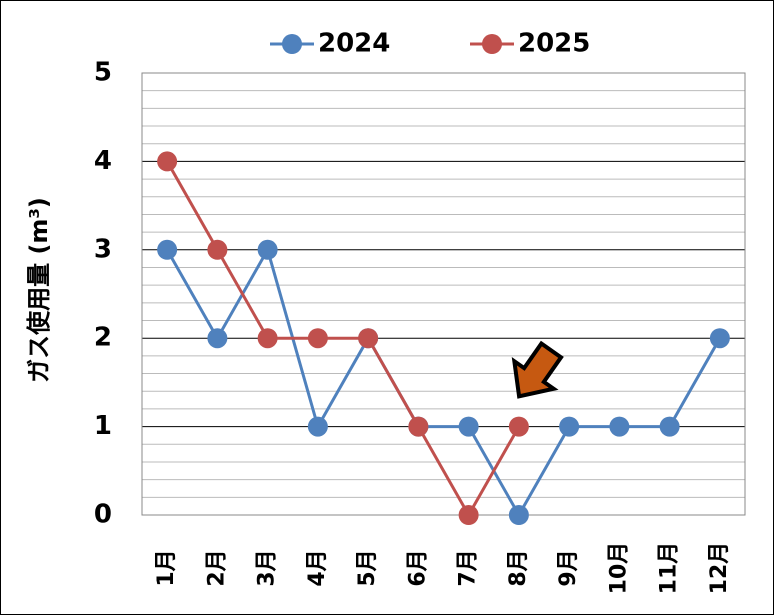 This screenshot has height=615, width=774. I want to click on x-tick-label: 6月, so click(417, 567).